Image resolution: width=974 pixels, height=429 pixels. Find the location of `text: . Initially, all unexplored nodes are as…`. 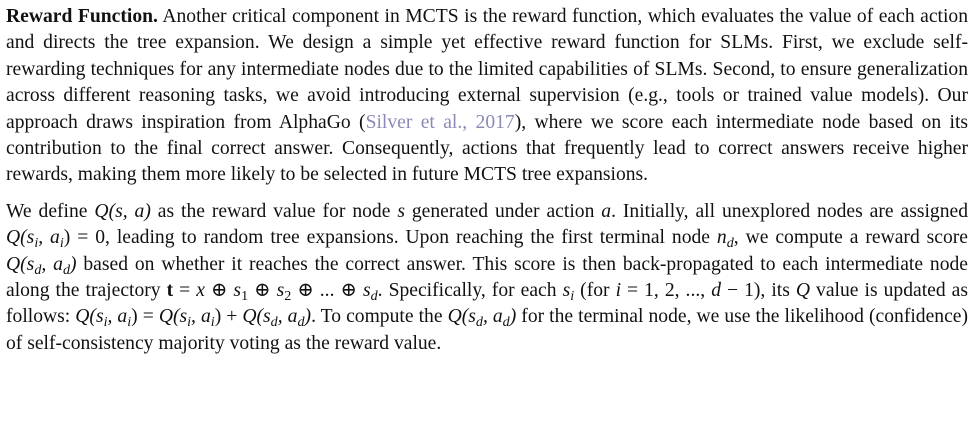

text: . Initially, all unexplored nodes are as… is located at coordinates (789, 211).